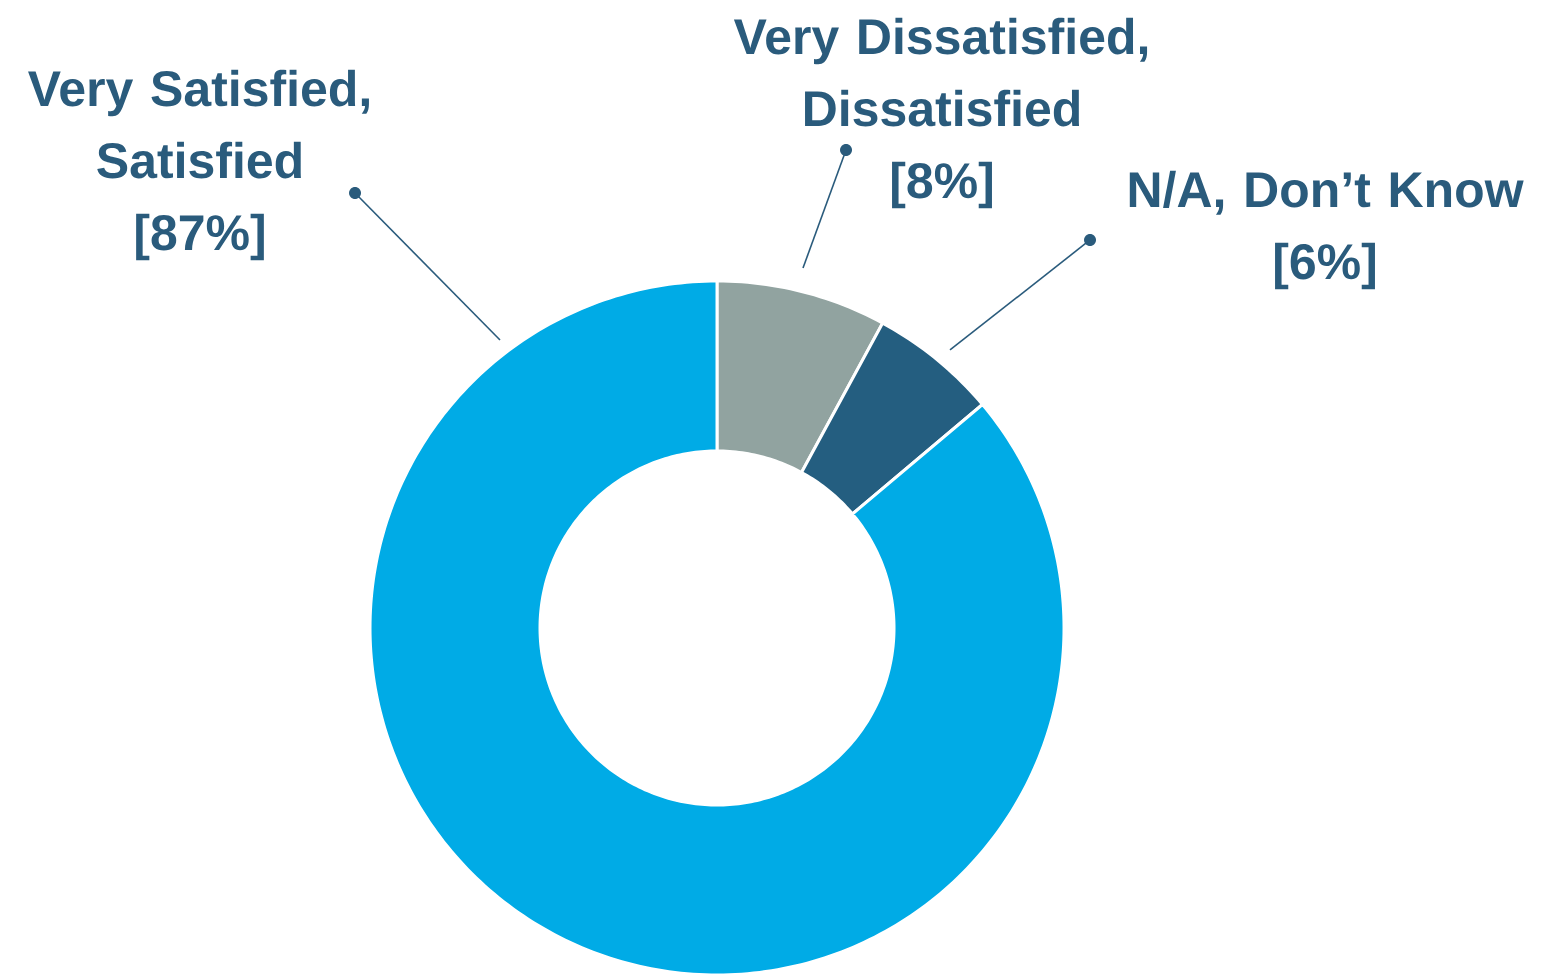  What do you see at coordinates (1325, 266) in the screenshot?
I see `data-label: [6%]` at bounding box center [1325, 266].